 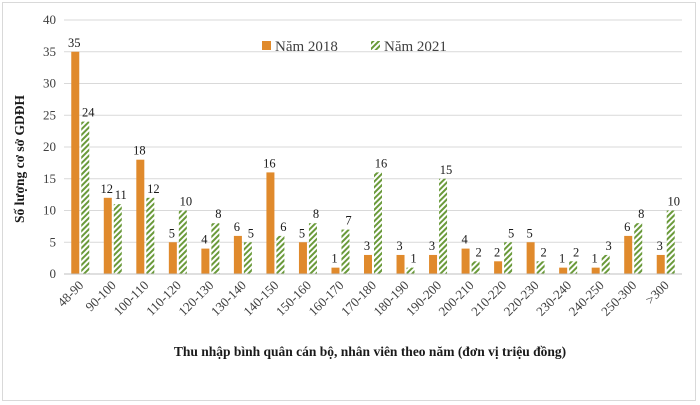 I want to click on data-label-2021: 12, so click(x=153, y=189).